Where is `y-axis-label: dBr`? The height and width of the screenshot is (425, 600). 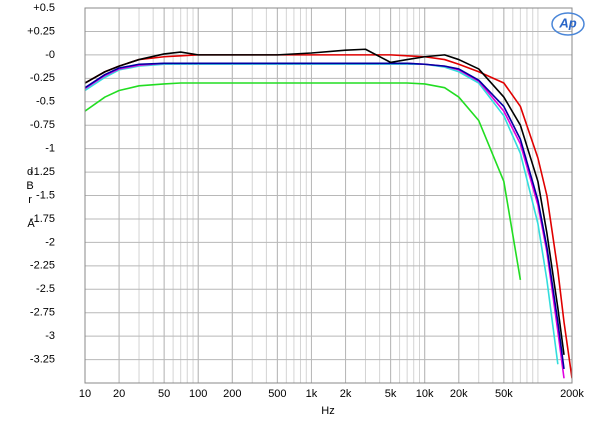 y-axis-label: dBr is located at coordinates (30, 187).